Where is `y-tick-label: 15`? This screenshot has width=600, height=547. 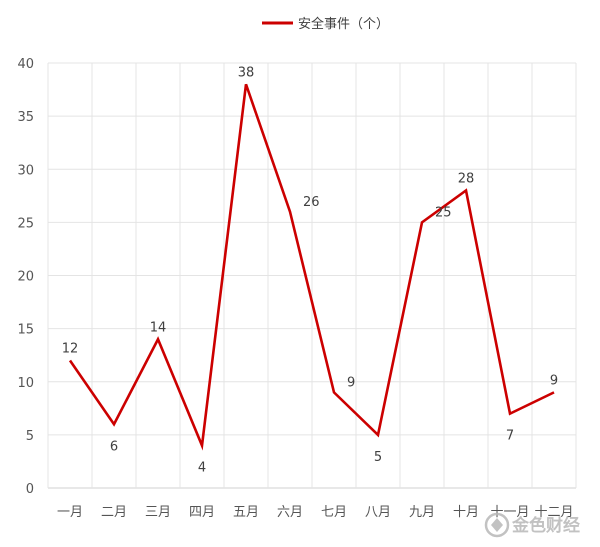 y-tick-label: 15 is located at coordinates (25, 330).